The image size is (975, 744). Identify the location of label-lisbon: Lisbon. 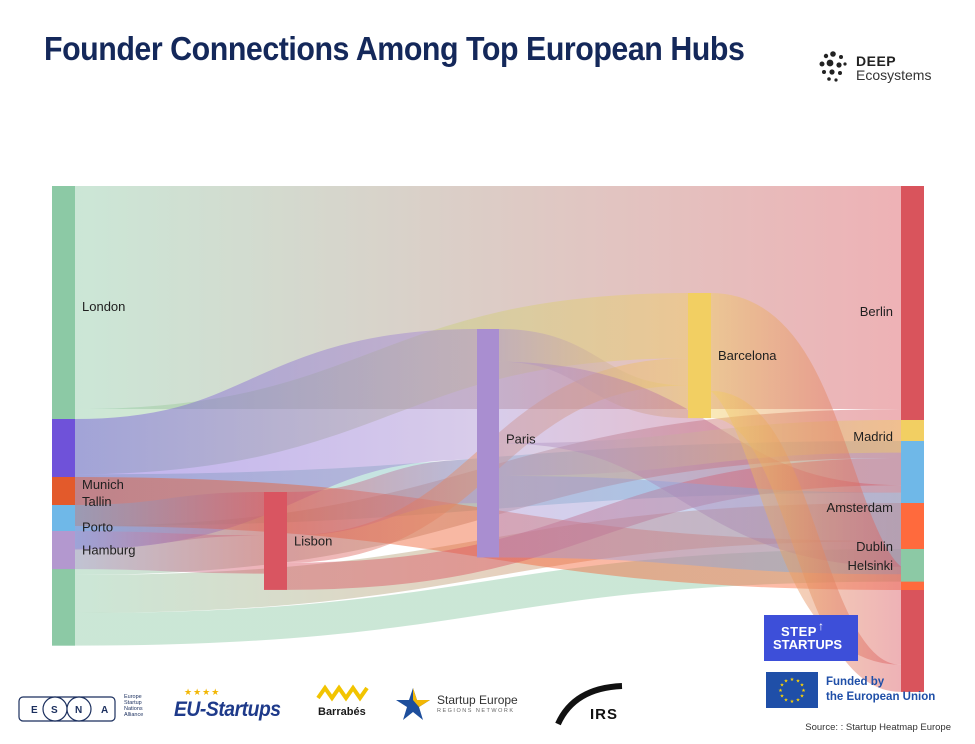
(313, 540).